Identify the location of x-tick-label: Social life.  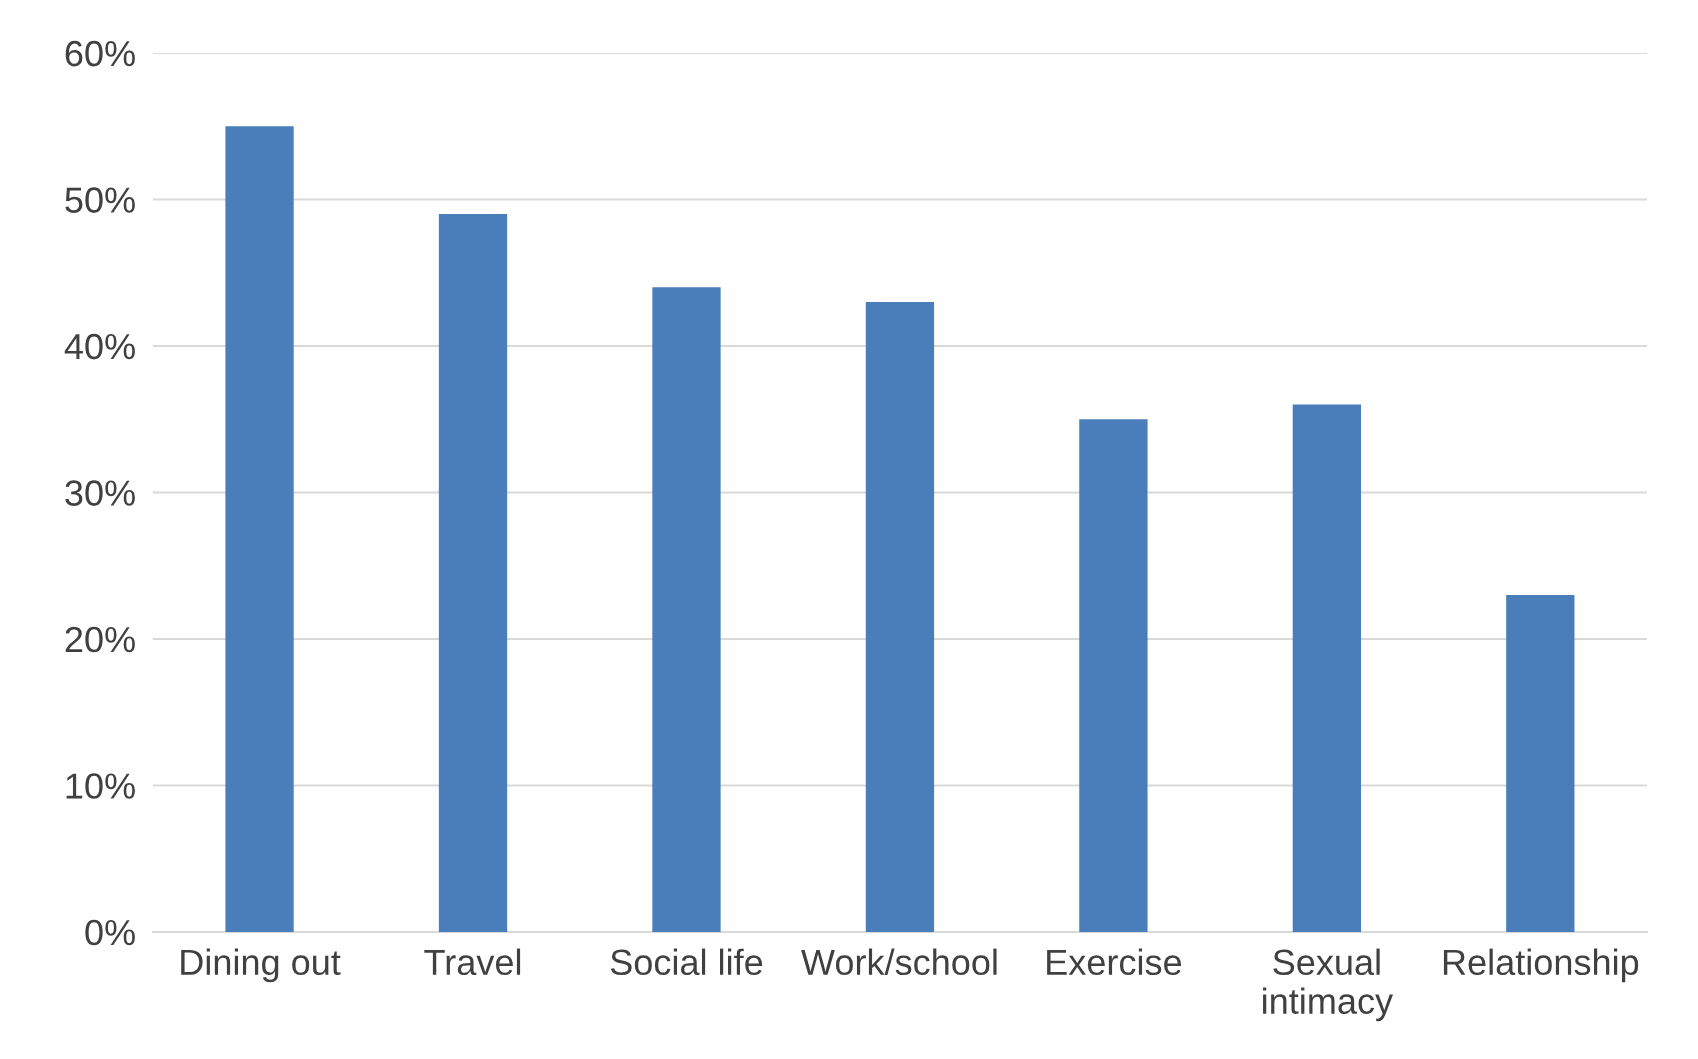
(686, 962).